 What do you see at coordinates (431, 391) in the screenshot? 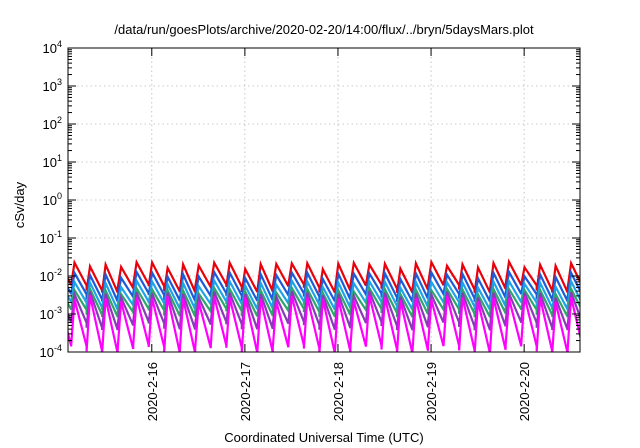
I see `x-tick-label: 2020-2-19` at bounding box center [431, 391].